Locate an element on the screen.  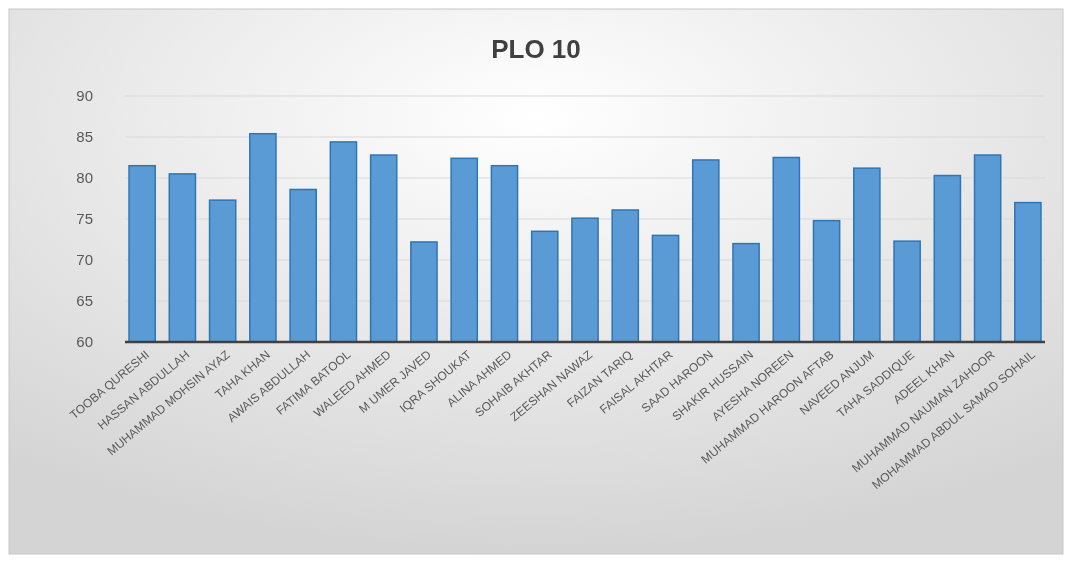
y-tick-label: 85 is located at coordinates (84, 137).